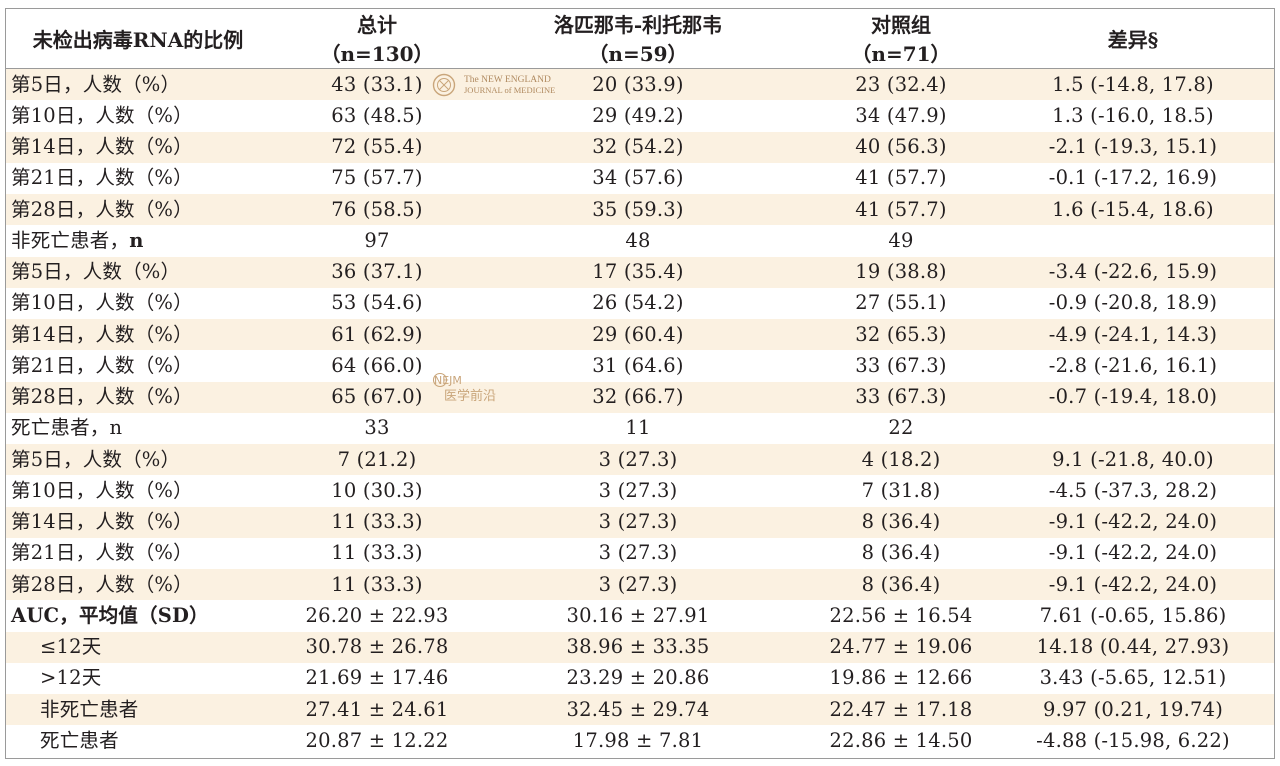 The image size is (1280, 766). I want to click on svg-text: JOURNAL of MEDICINE, so click(509, 90).